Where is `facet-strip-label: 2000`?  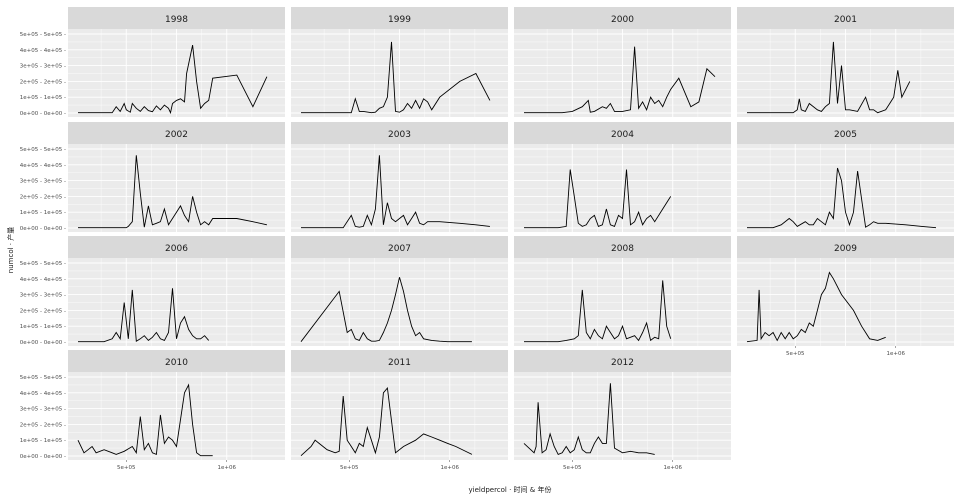 facet-strip-label: 2000 is located at coordinates (622, 20).